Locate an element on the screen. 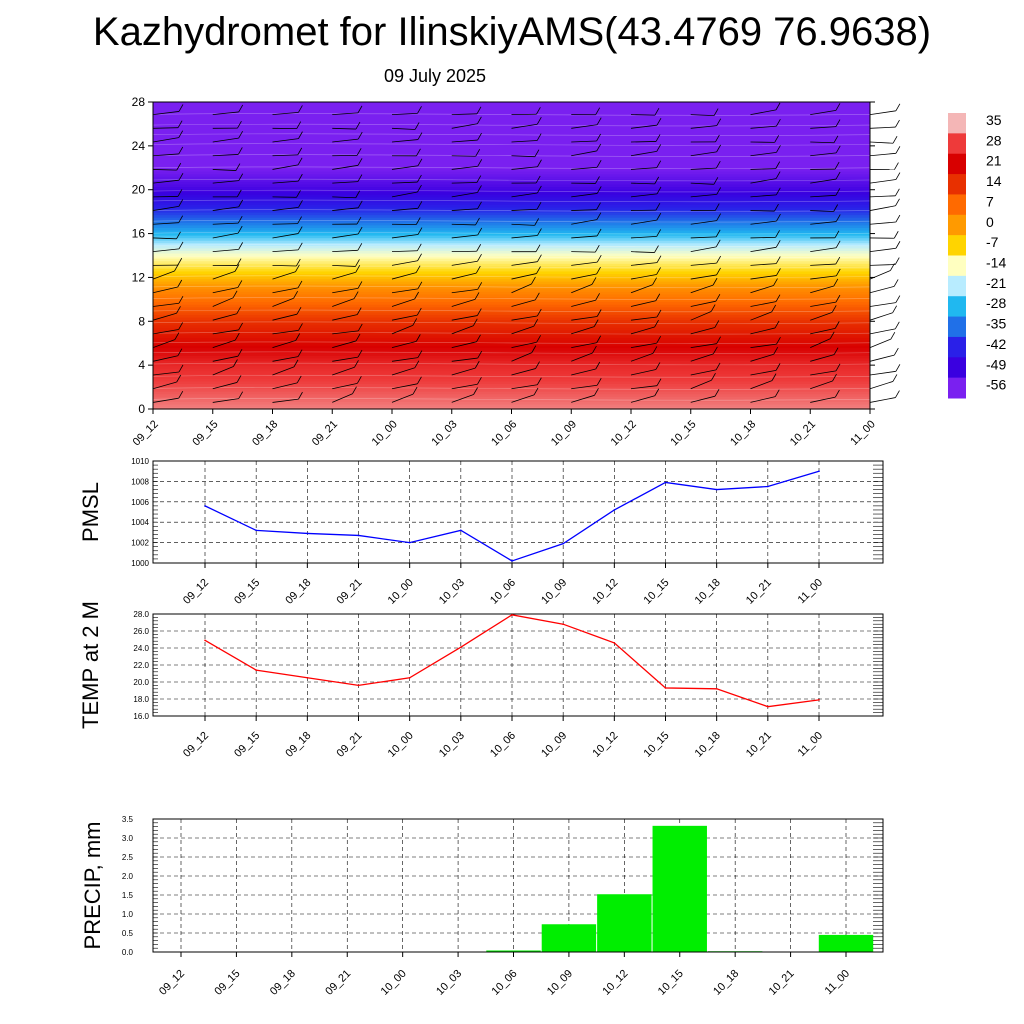  x-tick-label: 10_00 is located at coordinates (394, 983).